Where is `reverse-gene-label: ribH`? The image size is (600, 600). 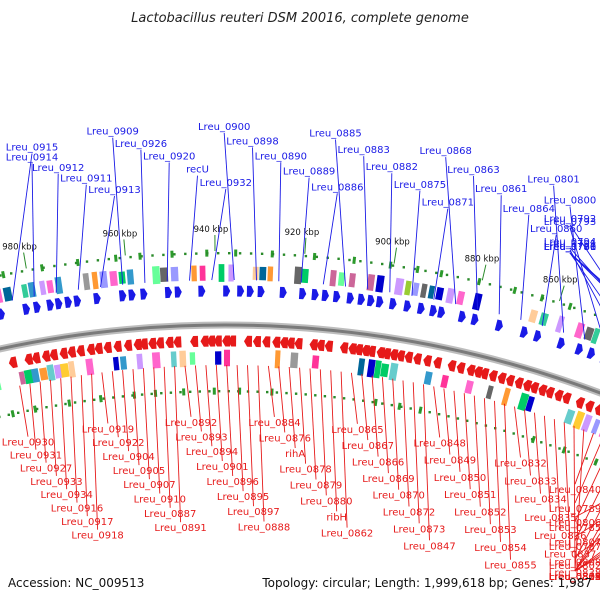
reverse-gene-label: ribH is located at coordinates (336, 517).